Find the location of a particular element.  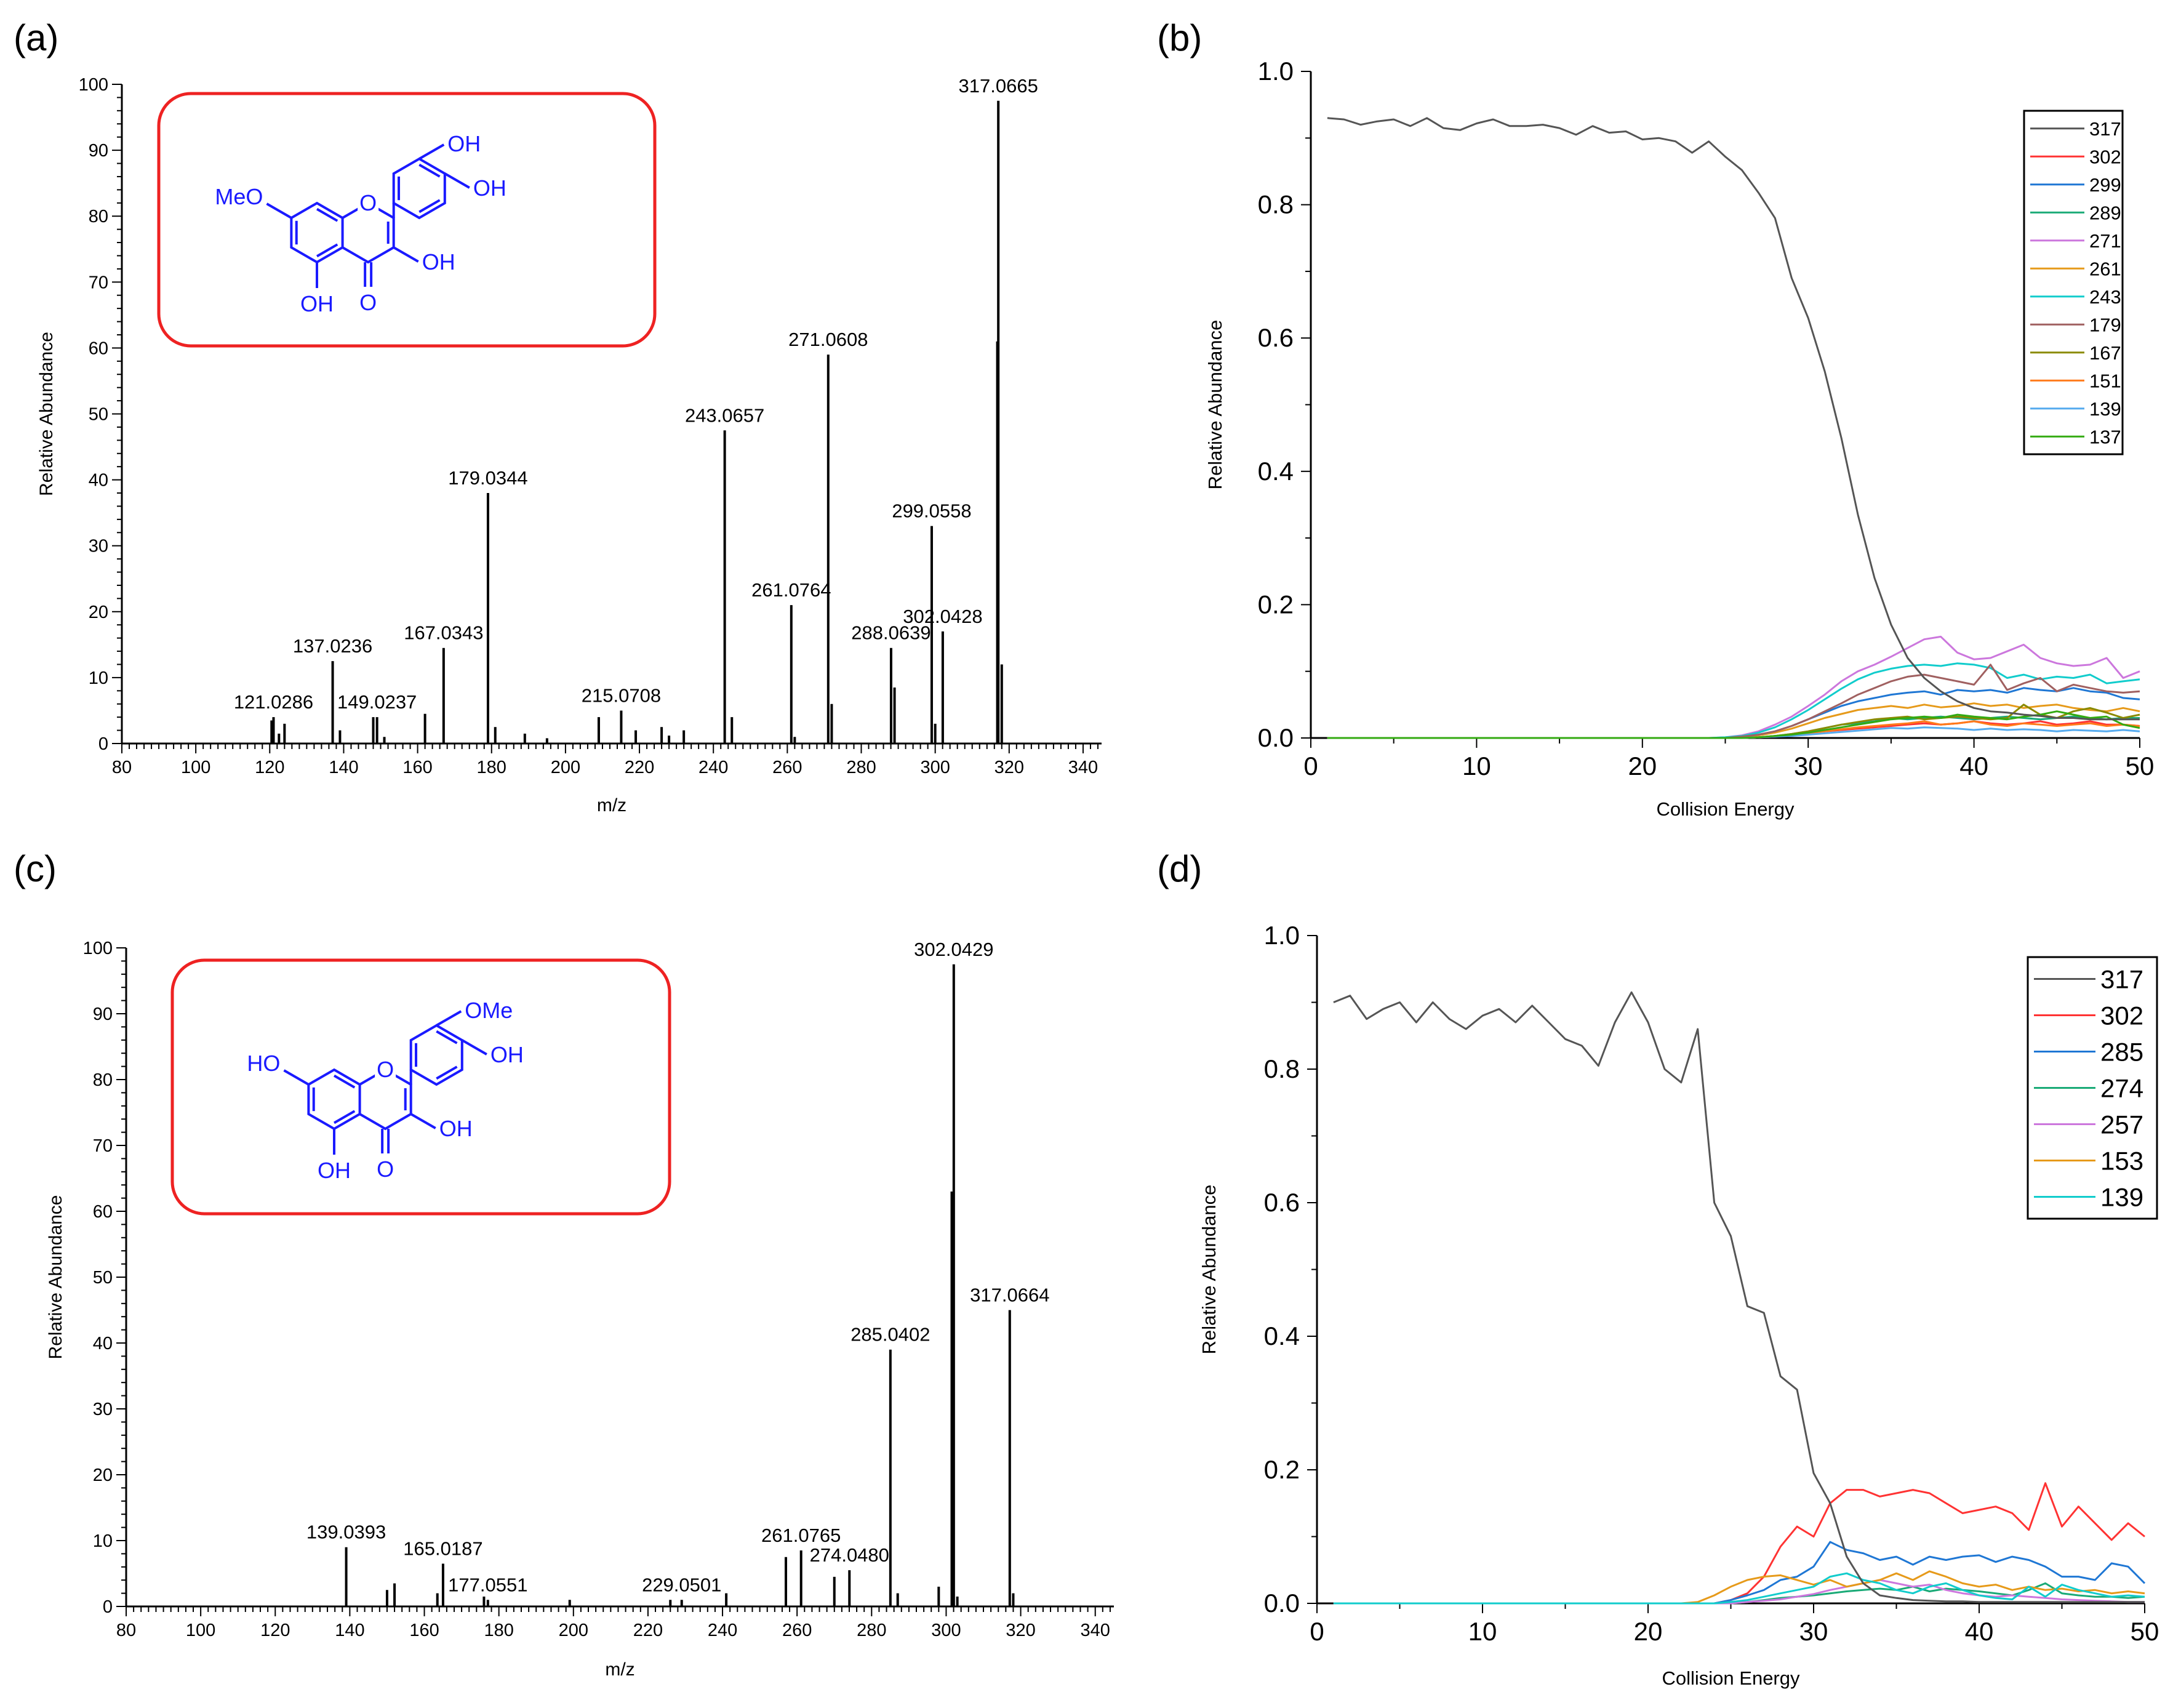

y-tick-label: 70 is located at coordinates (103, 1146).